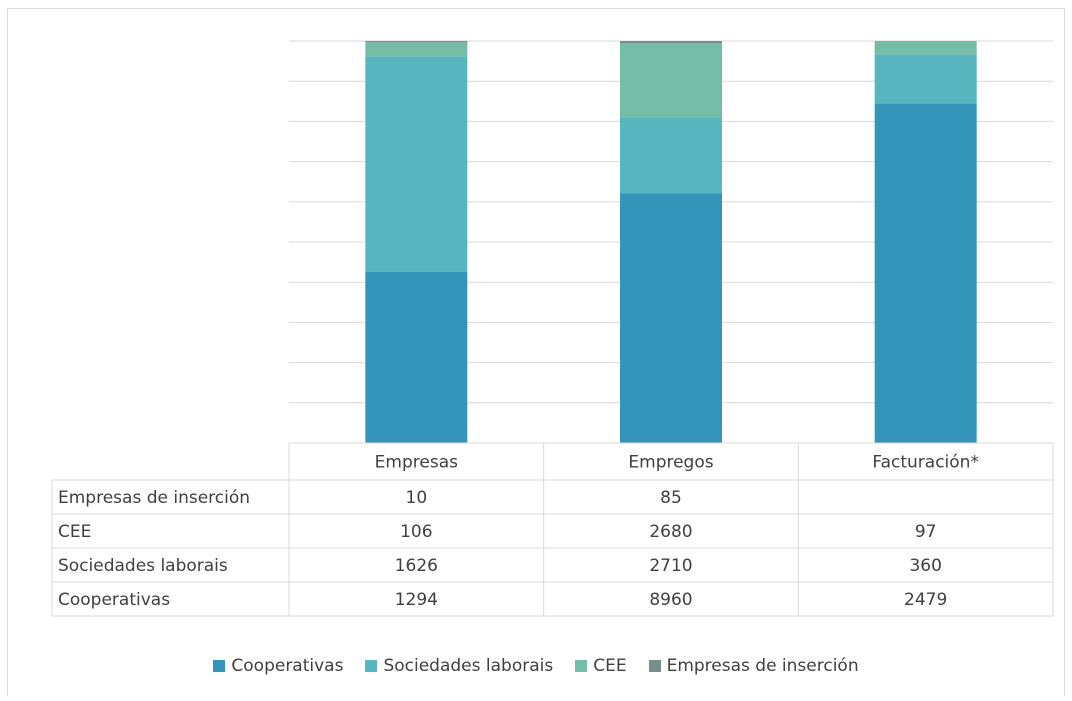 The width and height of the screenshot is (1072, 701). I want to click on legend-item: Empresas de inserción, so click(753, 666).